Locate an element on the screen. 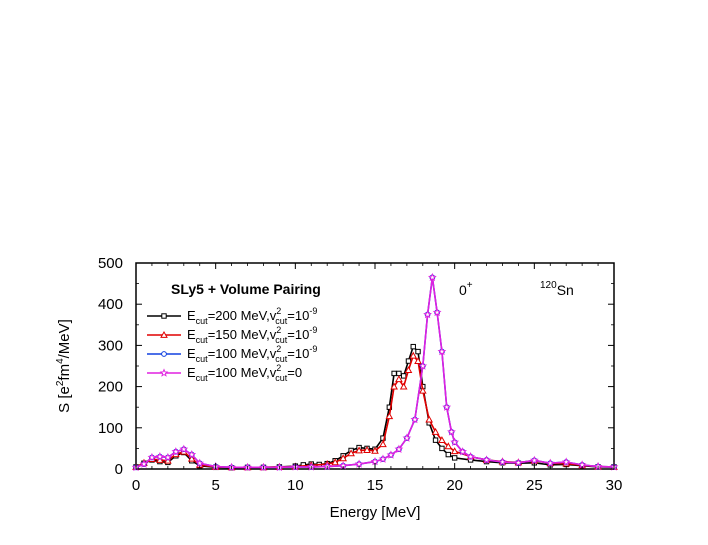 This screenshot has height=545, width=708. x-tick-label: 0 is located at coordinates (136, 485).